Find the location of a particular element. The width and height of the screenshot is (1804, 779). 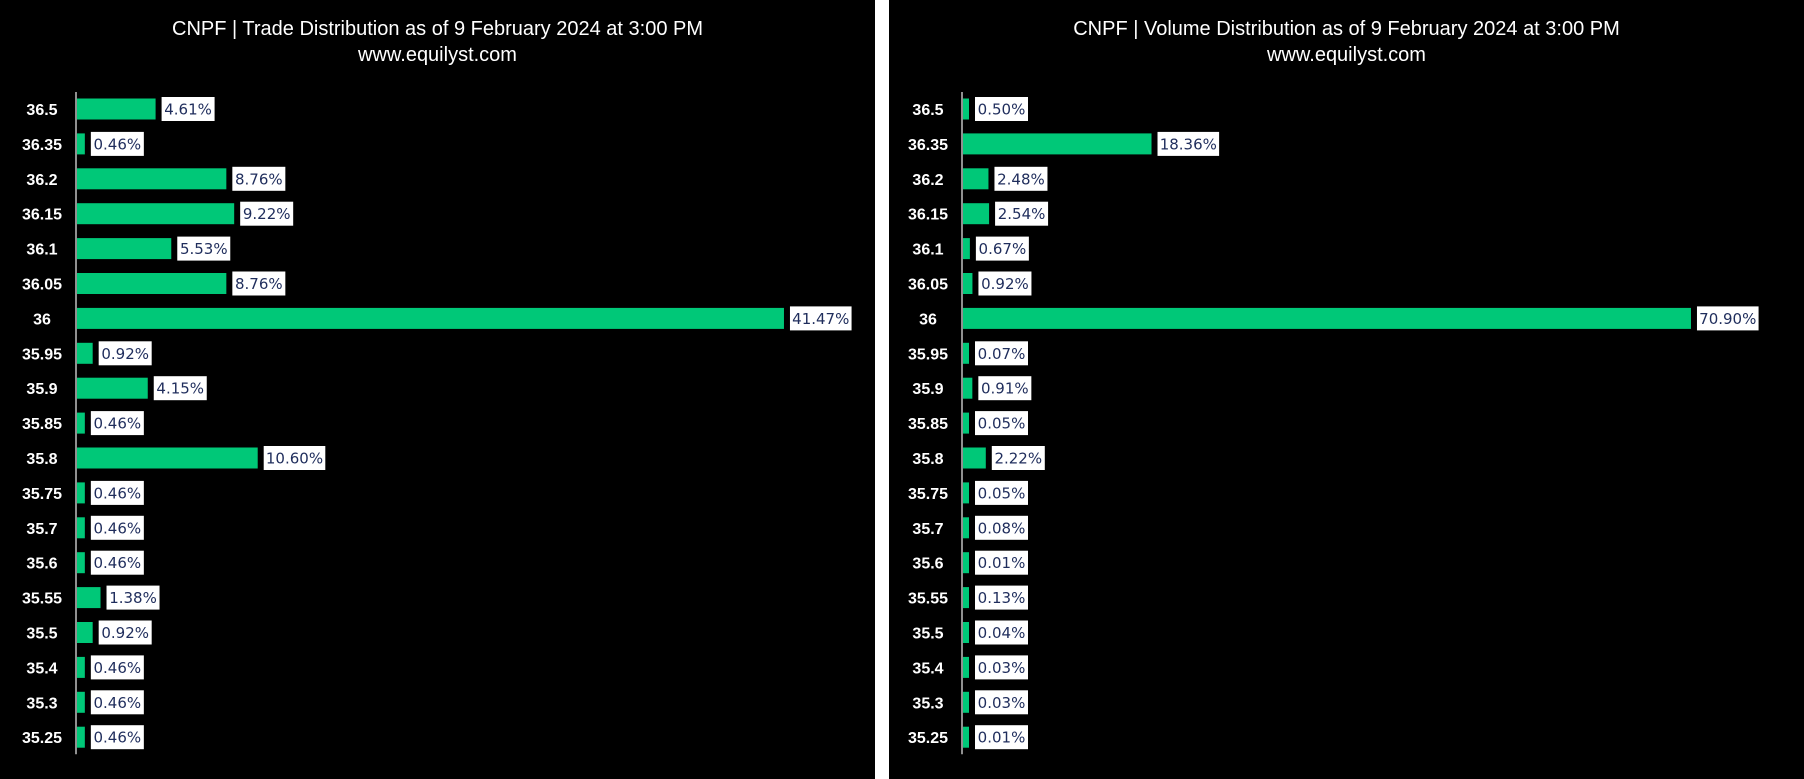

data-label: 8.76% is located at coordinates (259, 179).